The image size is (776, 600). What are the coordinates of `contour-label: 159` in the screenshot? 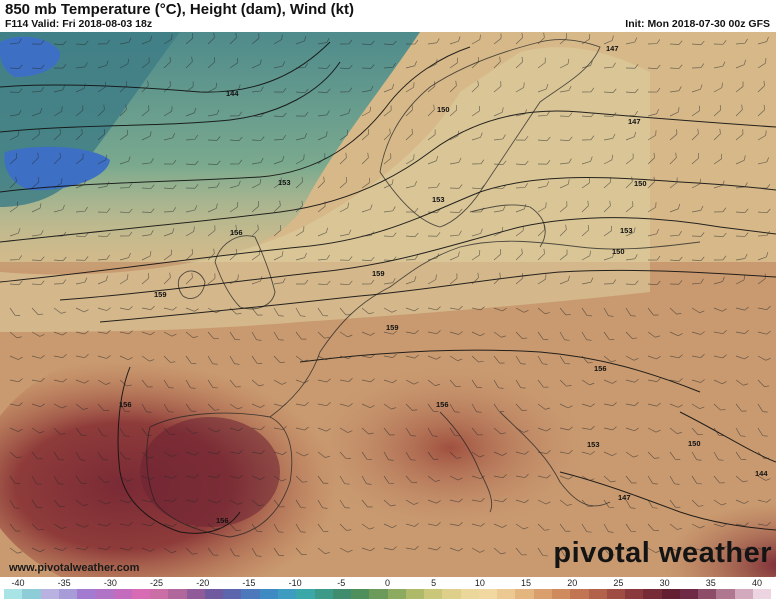 It's located at (378, 273).